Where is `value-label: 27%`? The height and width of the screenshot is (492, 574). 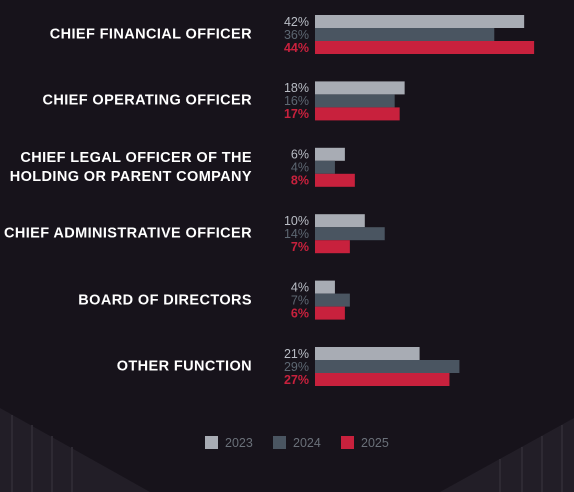
value-label: 27% is located at coordinates (296, 380).